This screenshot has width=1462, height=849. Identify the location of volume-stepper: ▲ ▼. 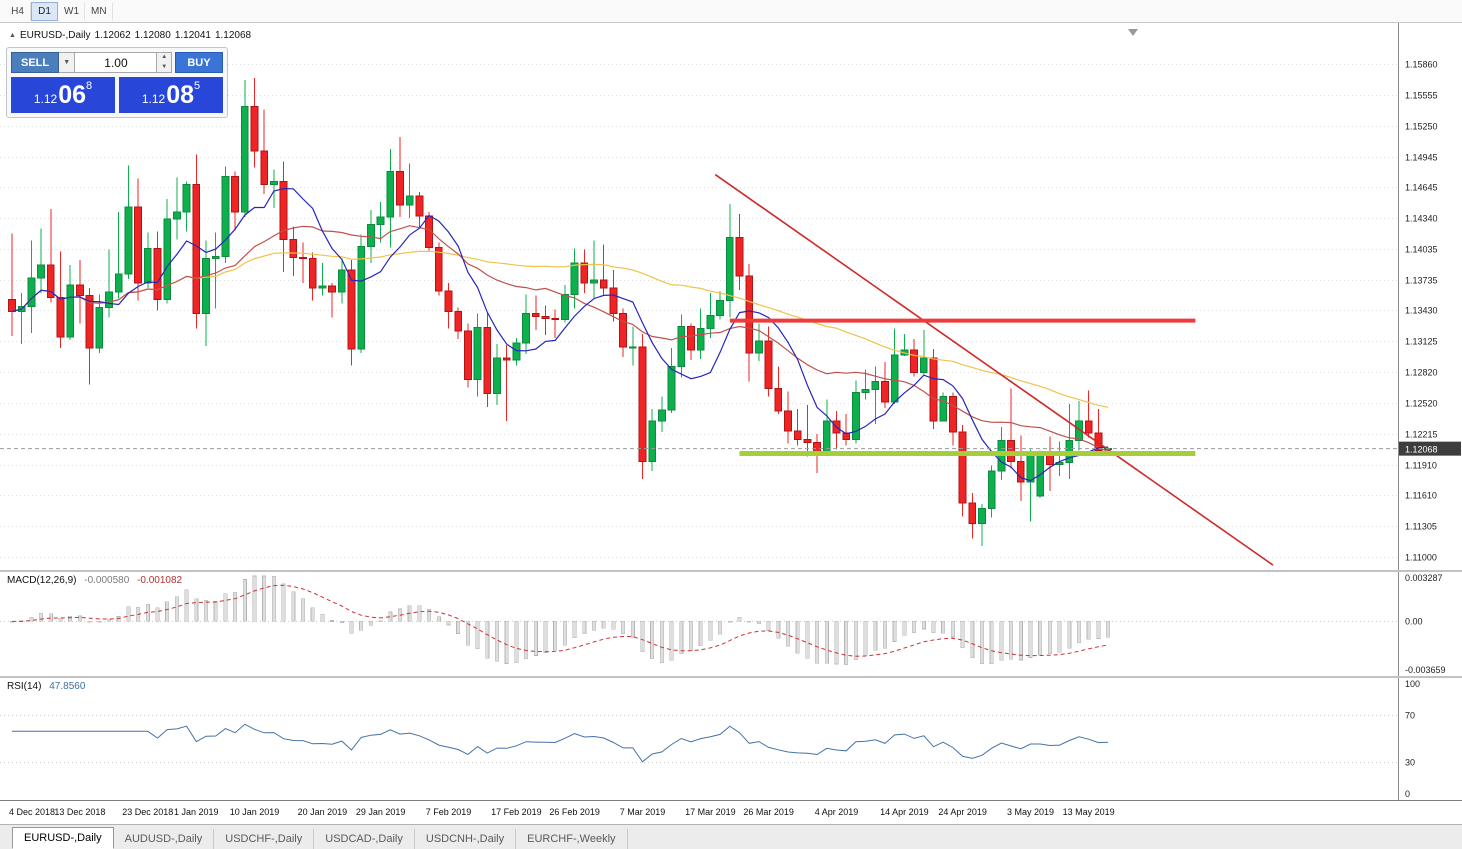
(164, 62).